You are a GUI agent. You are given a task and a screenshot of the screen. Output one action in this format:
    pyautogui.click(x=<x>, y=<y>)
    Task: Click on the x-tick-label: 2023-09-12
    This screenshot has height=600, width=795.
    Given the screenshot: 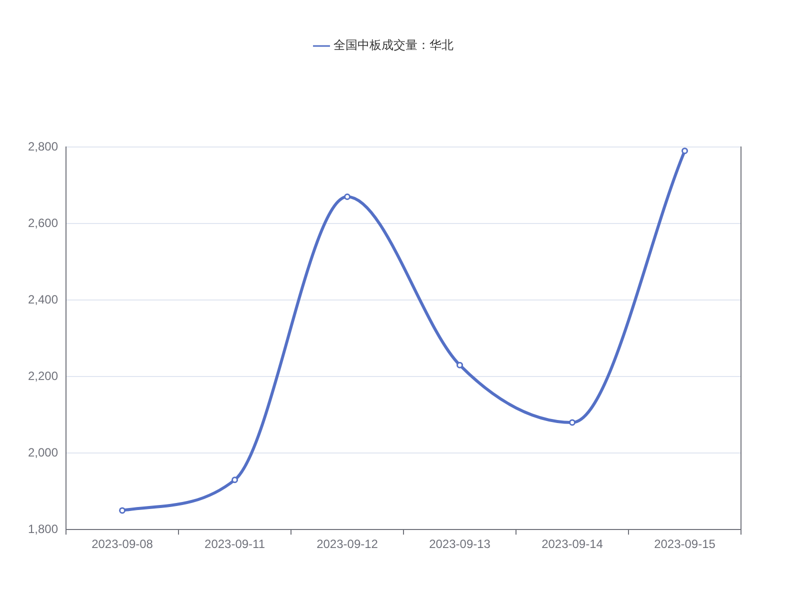 What is the action you would take?
    pyautogui.click(x=347, y=544)
    